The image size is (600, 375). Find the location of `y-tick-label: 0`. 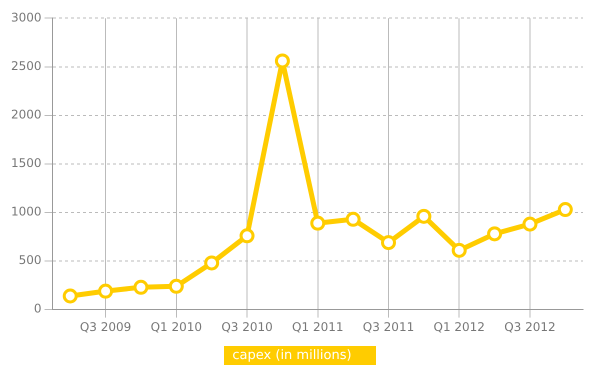

y-tick-label: 0 is located at coordinates (38, 309).